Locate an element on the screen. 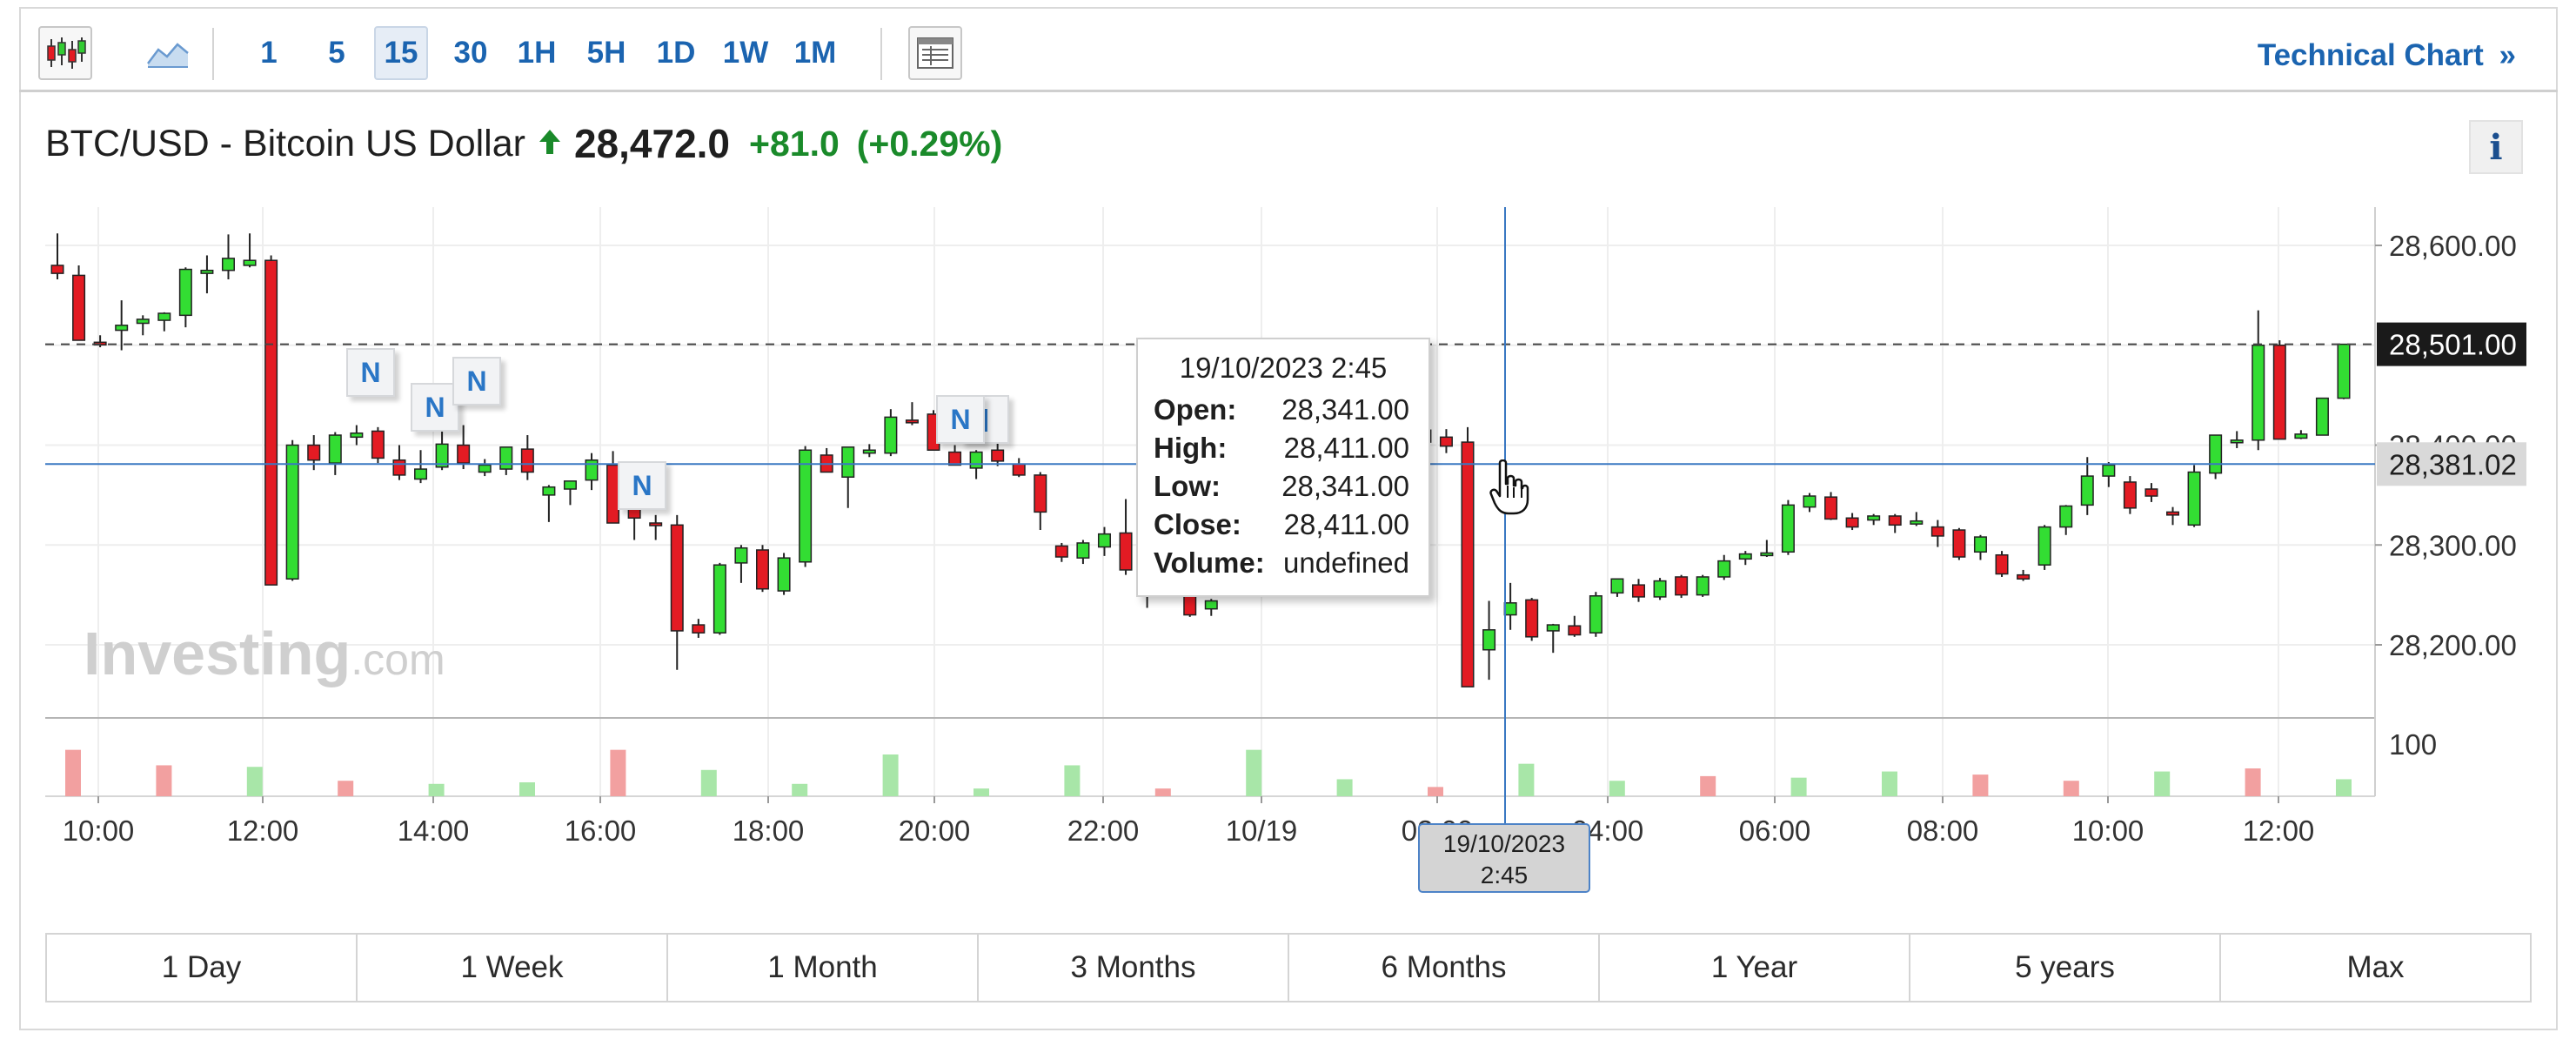 The image size is (2576, 1046). period-6-months: 6 Months is located at coordinates (1444, 968).